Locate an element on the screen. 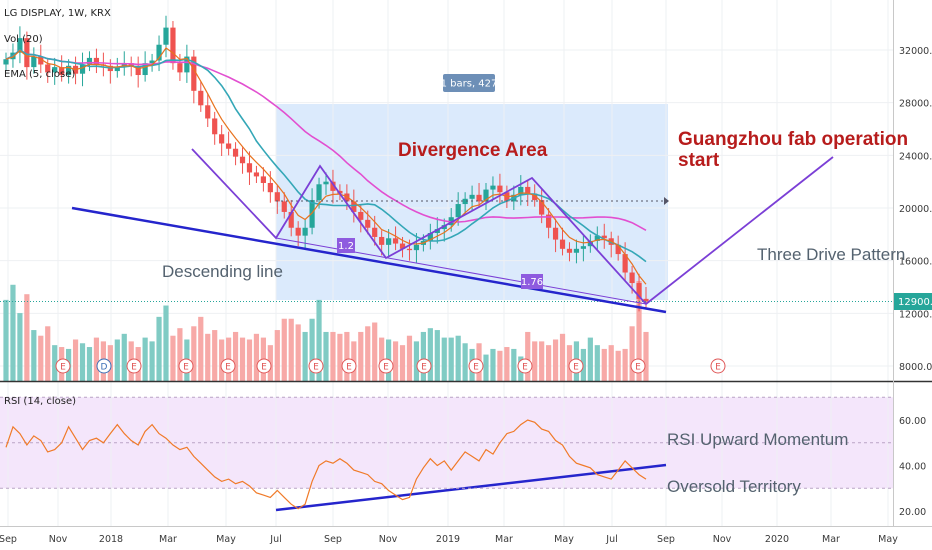  dividend-marker is located at coordinates (104, 366).